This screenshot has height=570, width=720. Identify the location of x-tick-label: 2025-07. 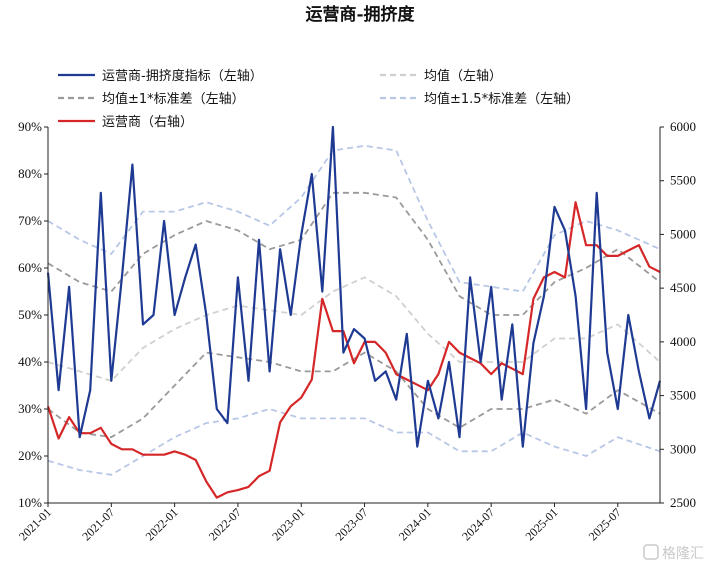
(605, 524).